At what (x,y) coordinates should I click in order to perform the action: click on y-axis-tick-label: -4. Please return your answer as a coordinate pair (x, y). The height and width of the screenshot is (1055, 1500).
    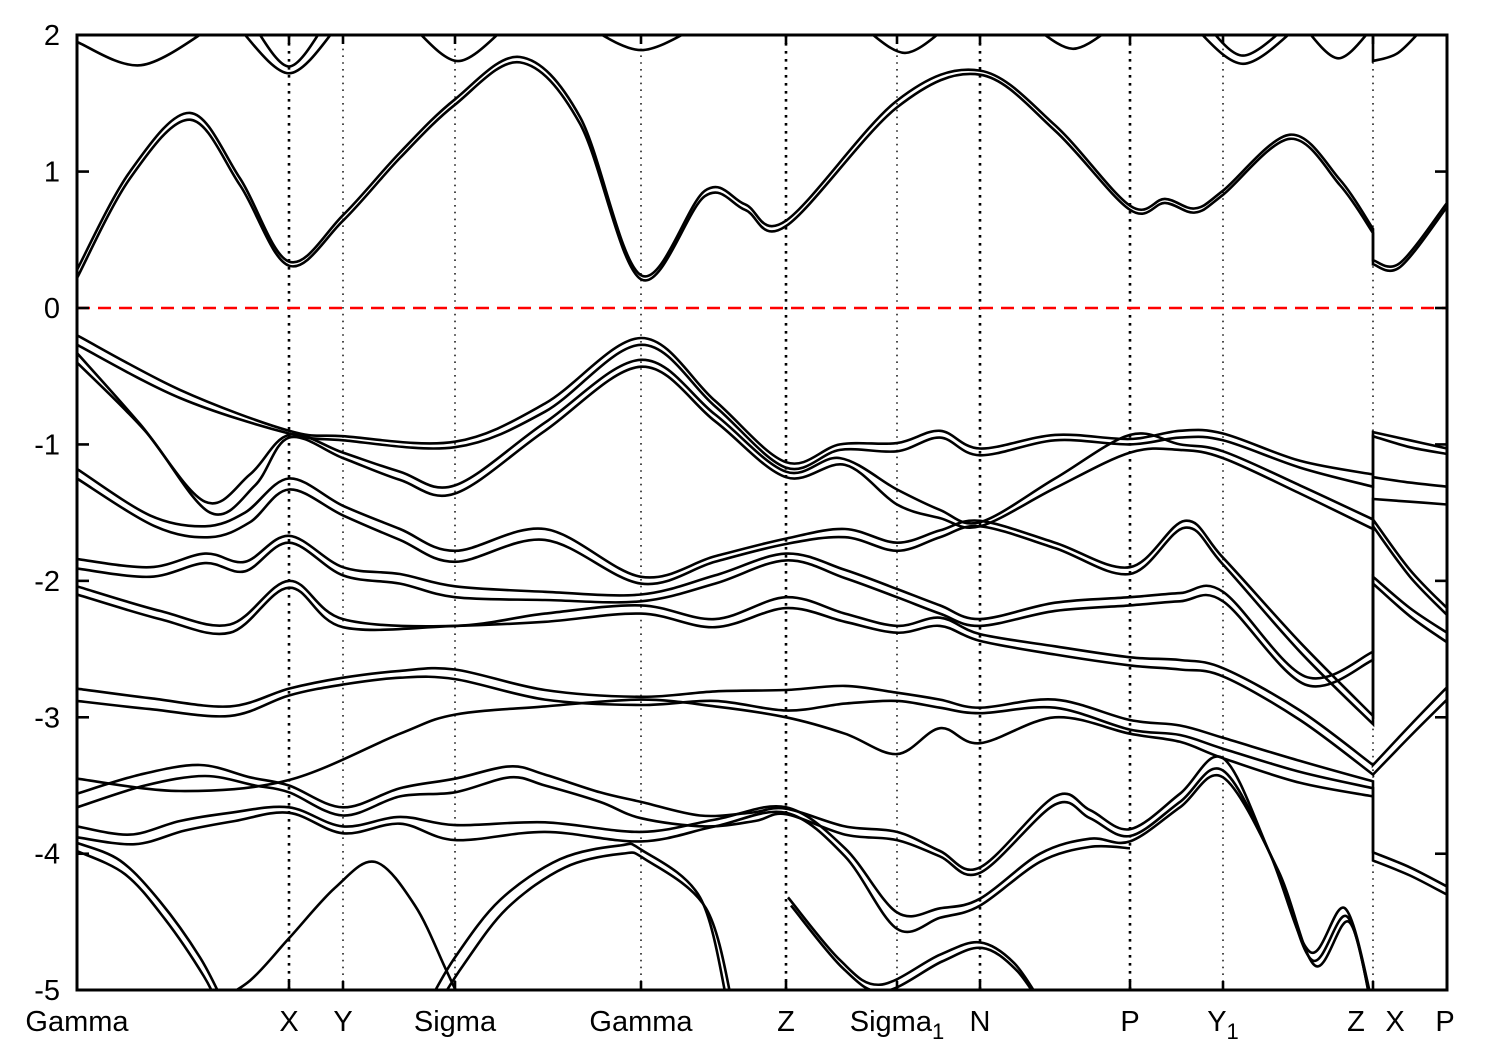
    Looking at the image, I should click on (47, 855).